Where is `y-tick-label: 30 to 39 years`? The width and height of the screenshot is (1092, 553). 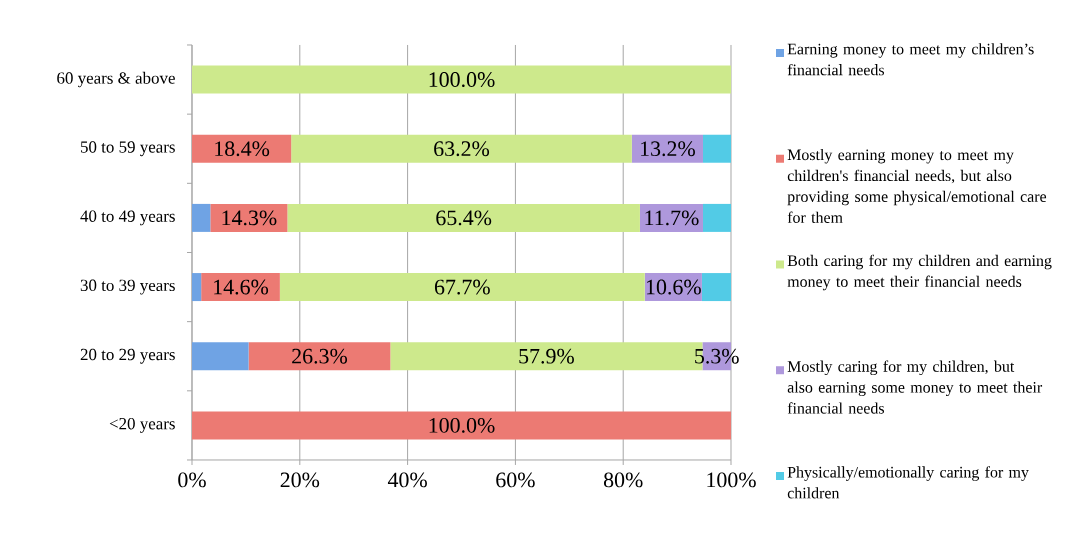 y-tick-label: 30 to 39 years is located at coordinates (127, 287).